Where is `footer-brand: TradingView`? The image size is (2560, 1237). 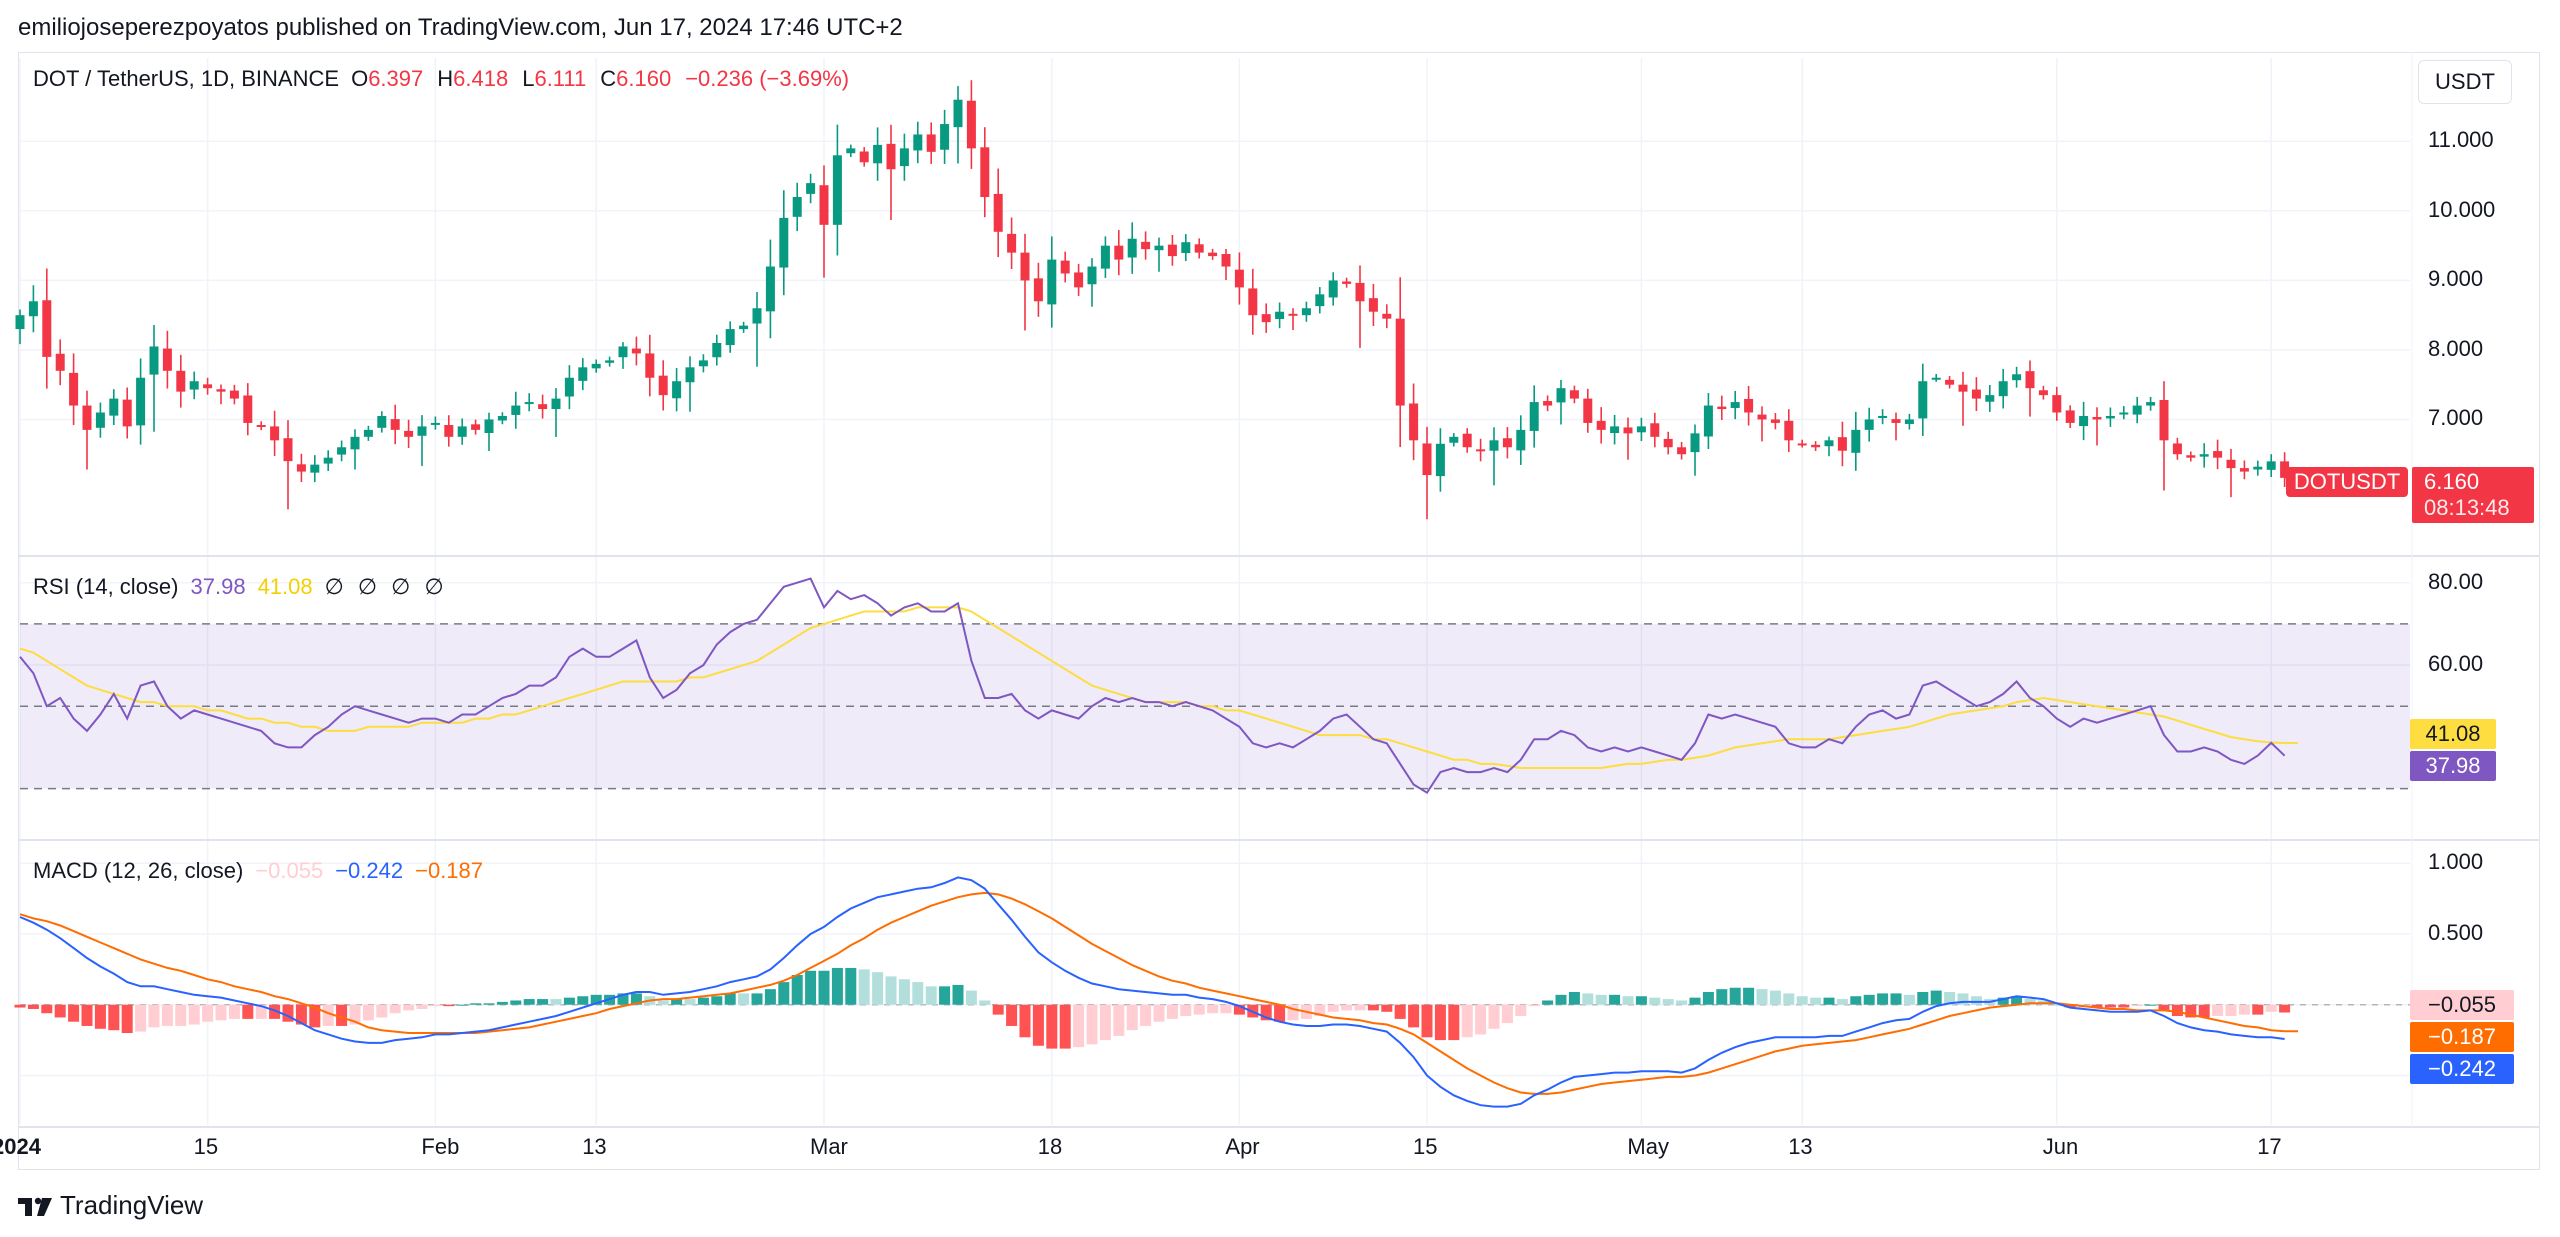
footer-brand: TradingView is located at coordinates (110, 1205).